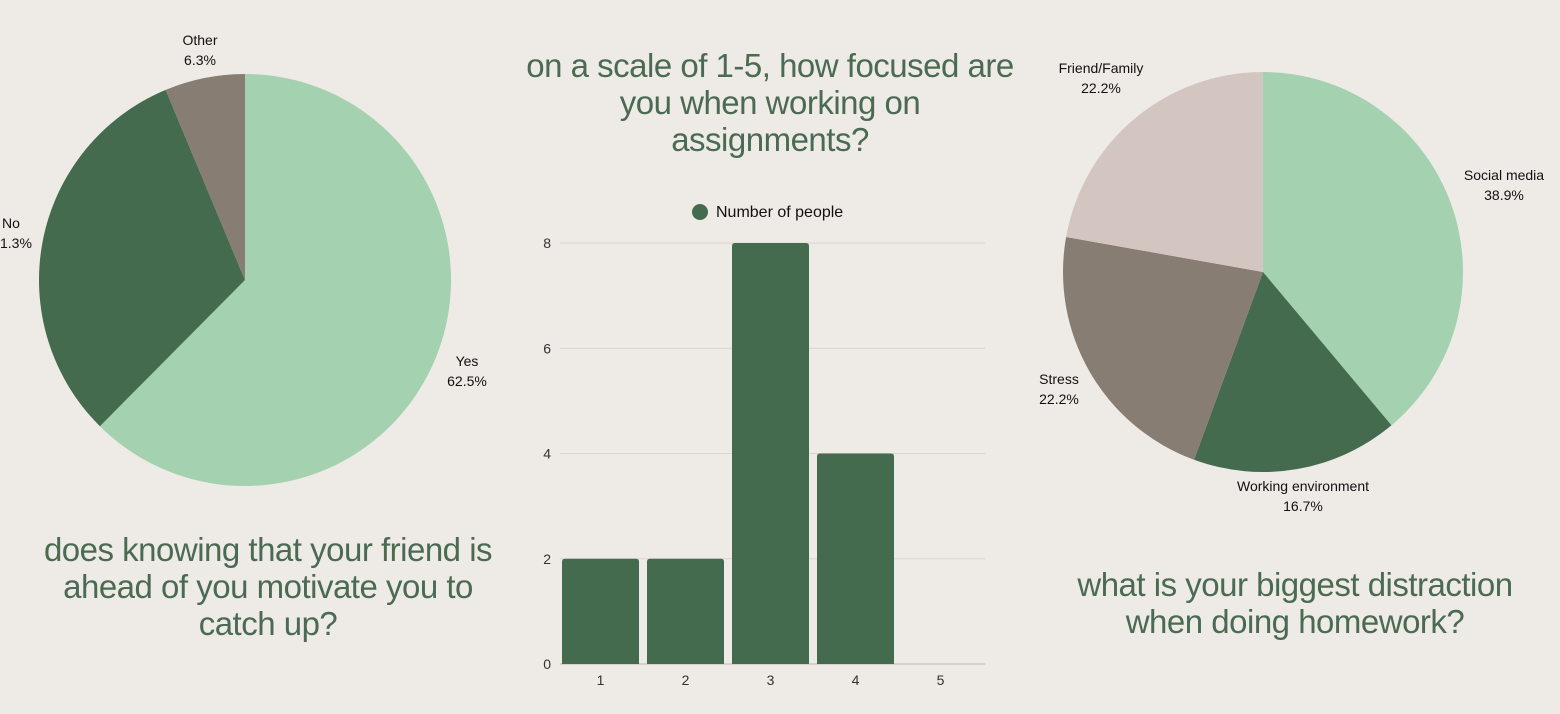 This screenshot has width=1560, height=714. Describe the element at coordinates (1303, 506) in the screenshot. I see `distraction-pct-working-environment: 16.7%` at that location.